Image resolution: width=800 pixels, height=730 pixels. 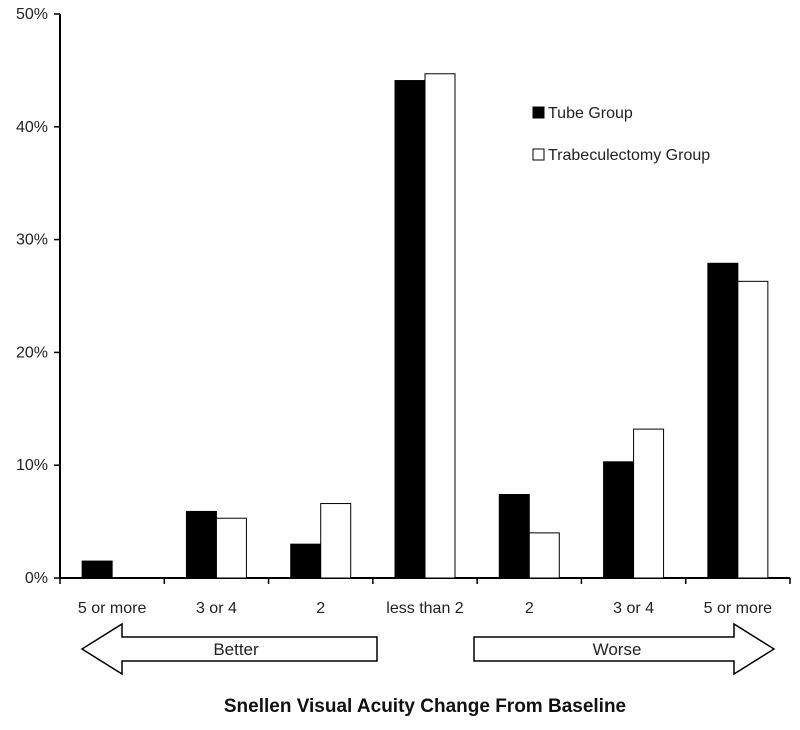 What do you see at coordinates (32, 465) in the screenshot?
I see `y-tick-label: 10%` at bounding box center [32, 465].